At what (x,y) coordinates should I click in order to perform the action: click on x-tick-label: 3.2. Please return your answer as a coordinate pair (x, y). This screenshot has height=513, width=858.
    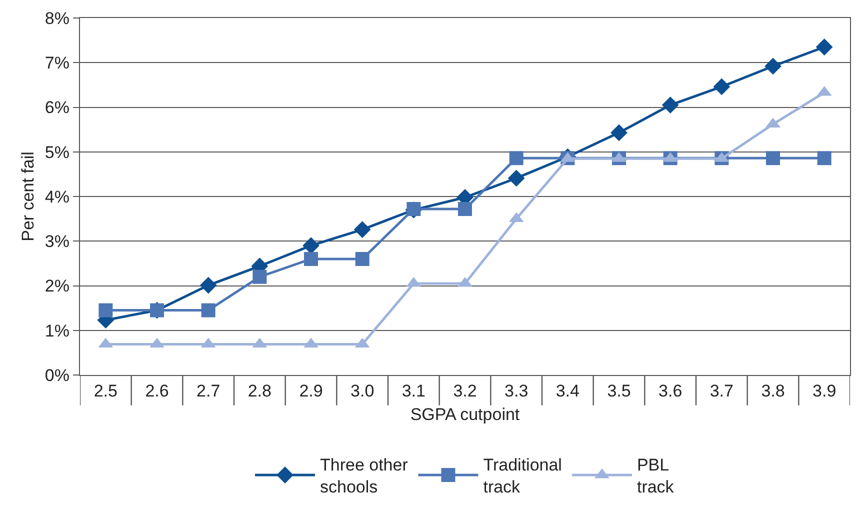
    Looking at the image, I should click on (465, 391).